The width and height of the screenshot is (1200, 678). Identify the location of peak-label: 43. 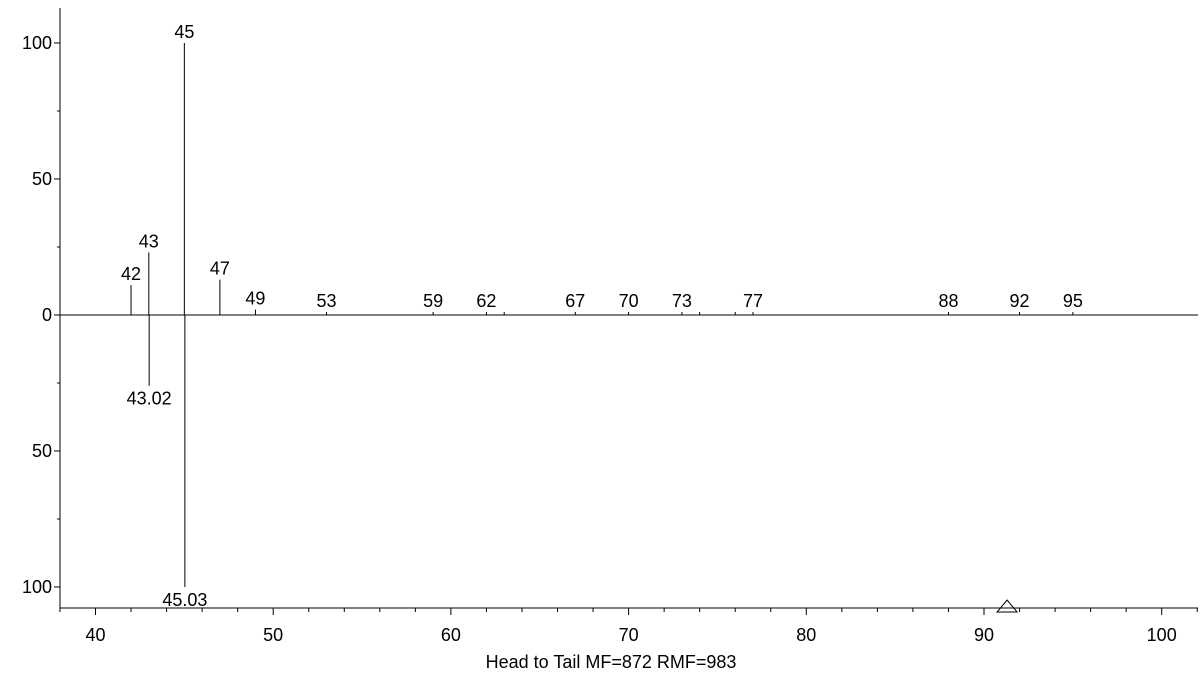
(149, 241).